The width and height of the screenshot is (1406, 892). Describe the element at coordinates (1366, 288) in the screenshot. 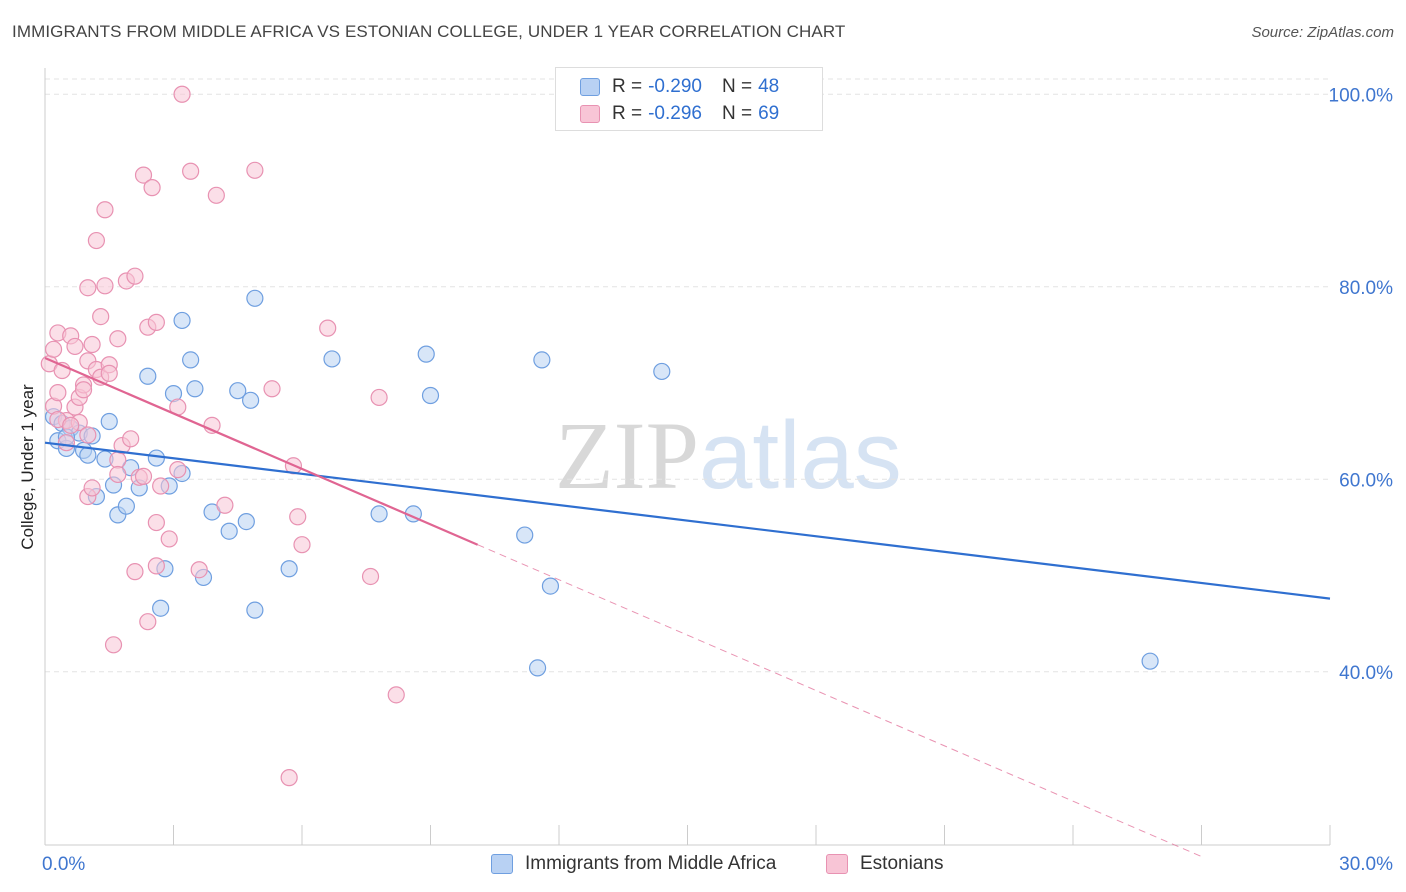

I see `y-tick-label: 80.0%` at that location.